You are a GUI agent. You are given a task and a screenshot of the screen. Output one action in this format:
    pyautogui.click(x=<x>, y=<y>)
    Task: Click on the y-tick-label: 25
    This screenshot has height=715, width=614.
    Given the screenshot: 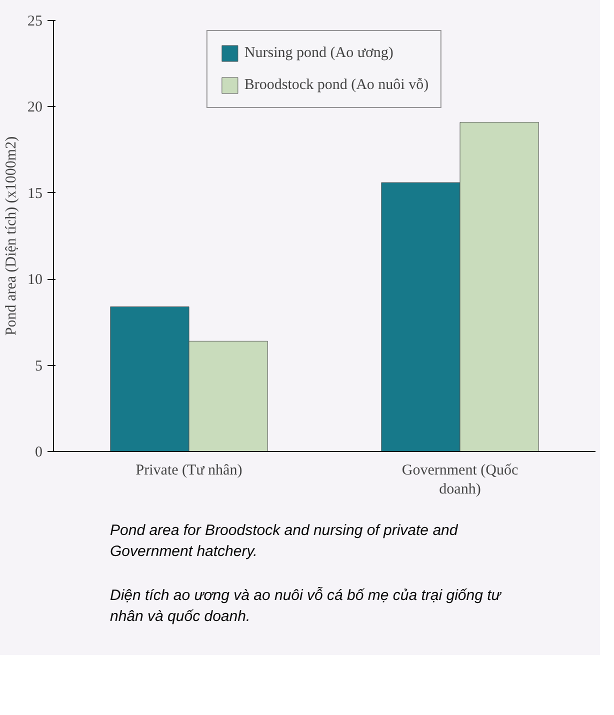 What is the action you would take?
    pyautogui.click(x=35, y=22)
    